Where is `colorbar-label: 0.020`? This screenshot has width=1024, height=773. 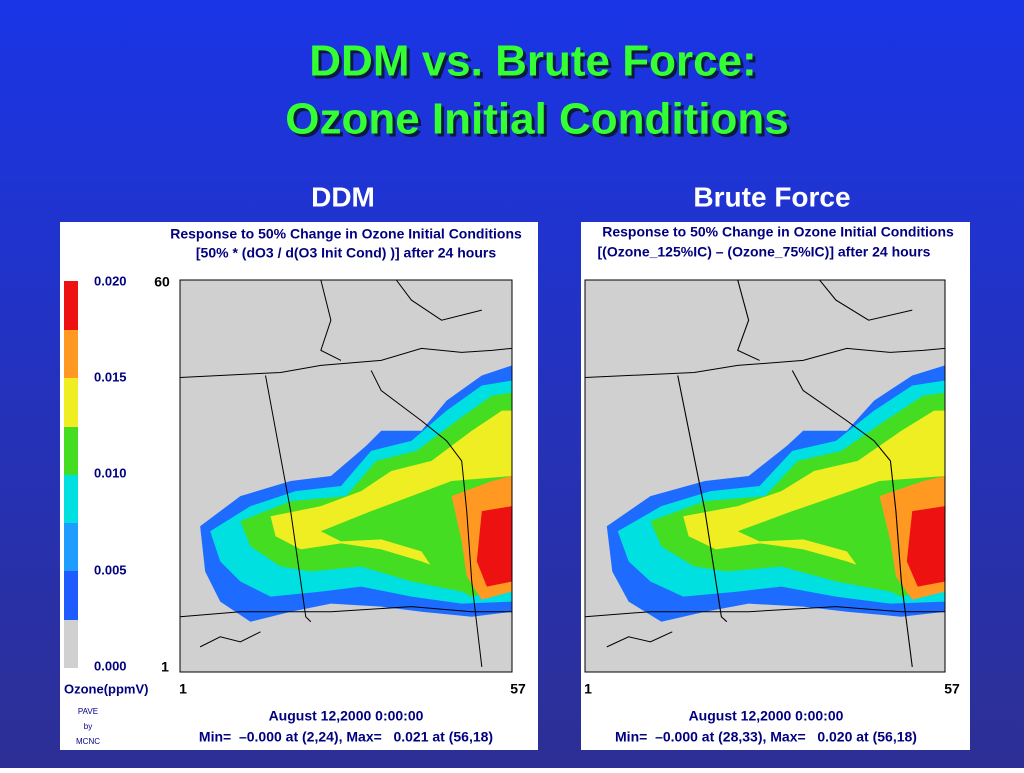
colorbar-label: 0.020 is located at coordinates (110, 280).